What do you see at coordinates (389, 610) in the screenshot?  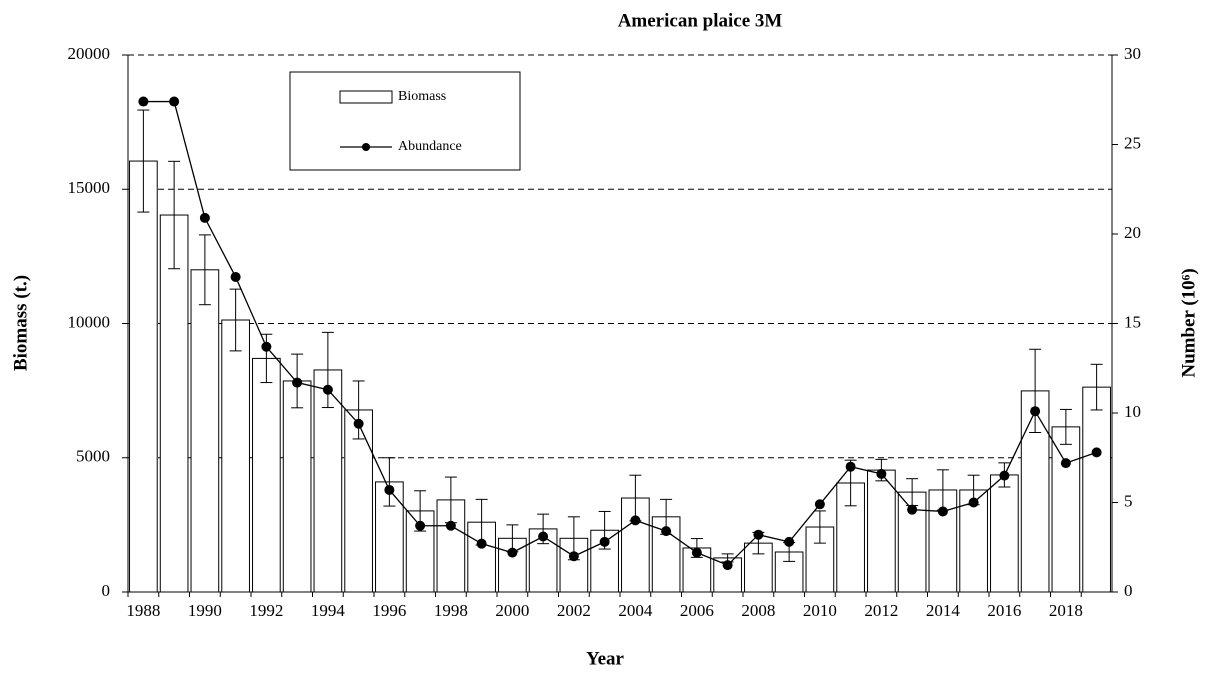 I see `x-tick-label: 1996` at bounding box center [389, 610].